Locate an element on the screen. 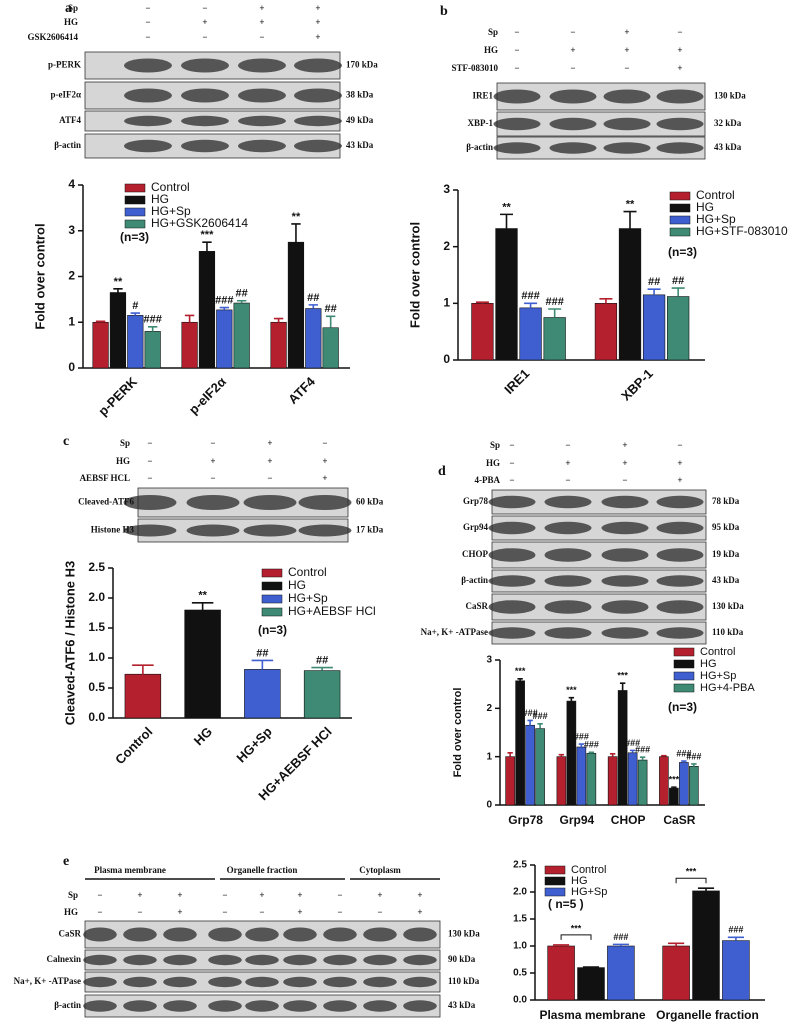  panel-label: a is located at coordinates (68, 8).